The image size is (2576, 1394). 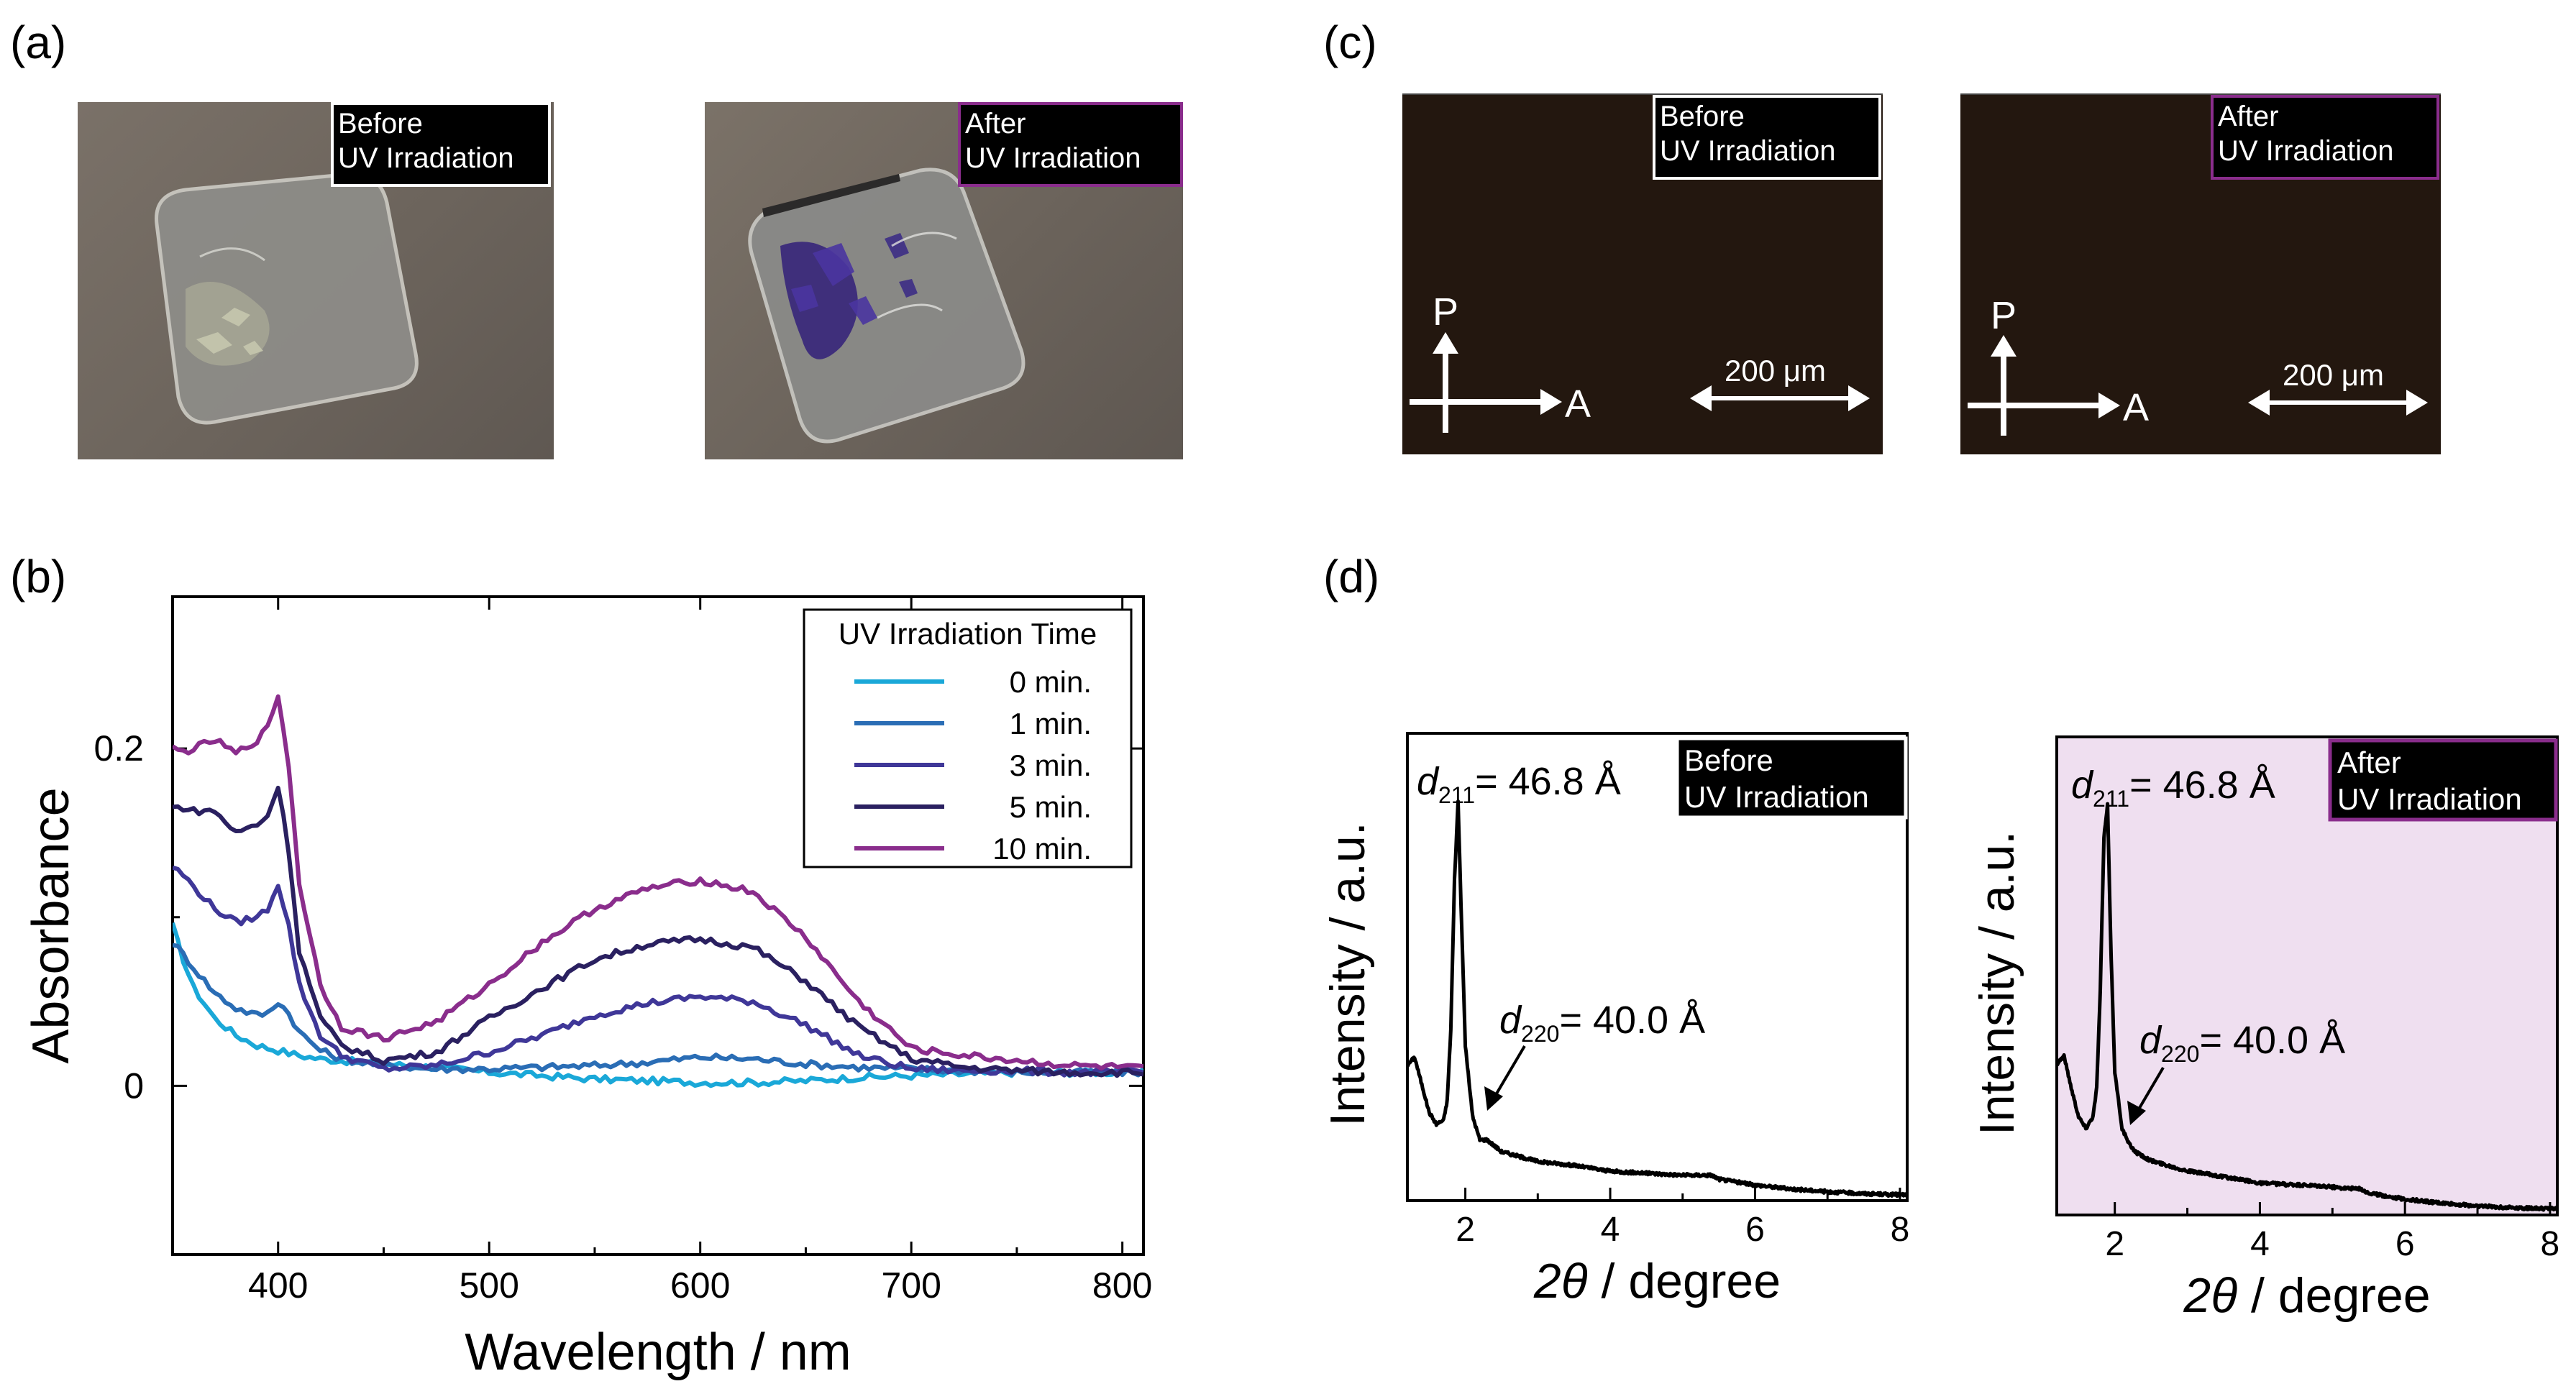 I want to click on xrd-tag-line2-0: UV Irradiation, so click(x=1776, y=797).